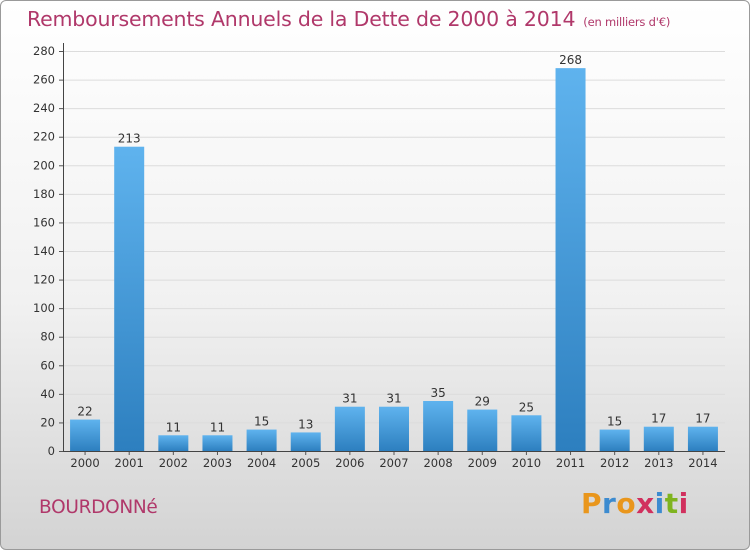  What do you see at coordinates (173, 427) in the screenshot?
I see `value-label-2002: 11` at bounding box center [173, 427].